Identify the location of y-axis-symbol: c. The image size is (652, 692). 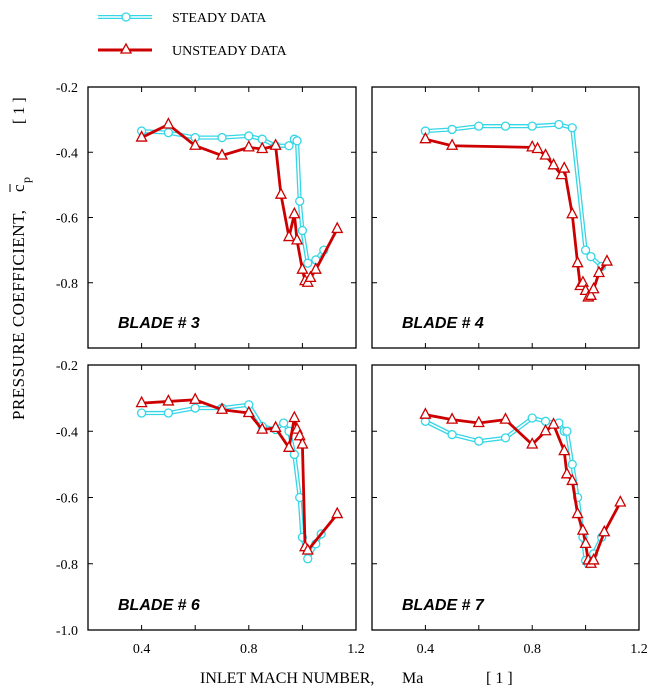
(18, 188).